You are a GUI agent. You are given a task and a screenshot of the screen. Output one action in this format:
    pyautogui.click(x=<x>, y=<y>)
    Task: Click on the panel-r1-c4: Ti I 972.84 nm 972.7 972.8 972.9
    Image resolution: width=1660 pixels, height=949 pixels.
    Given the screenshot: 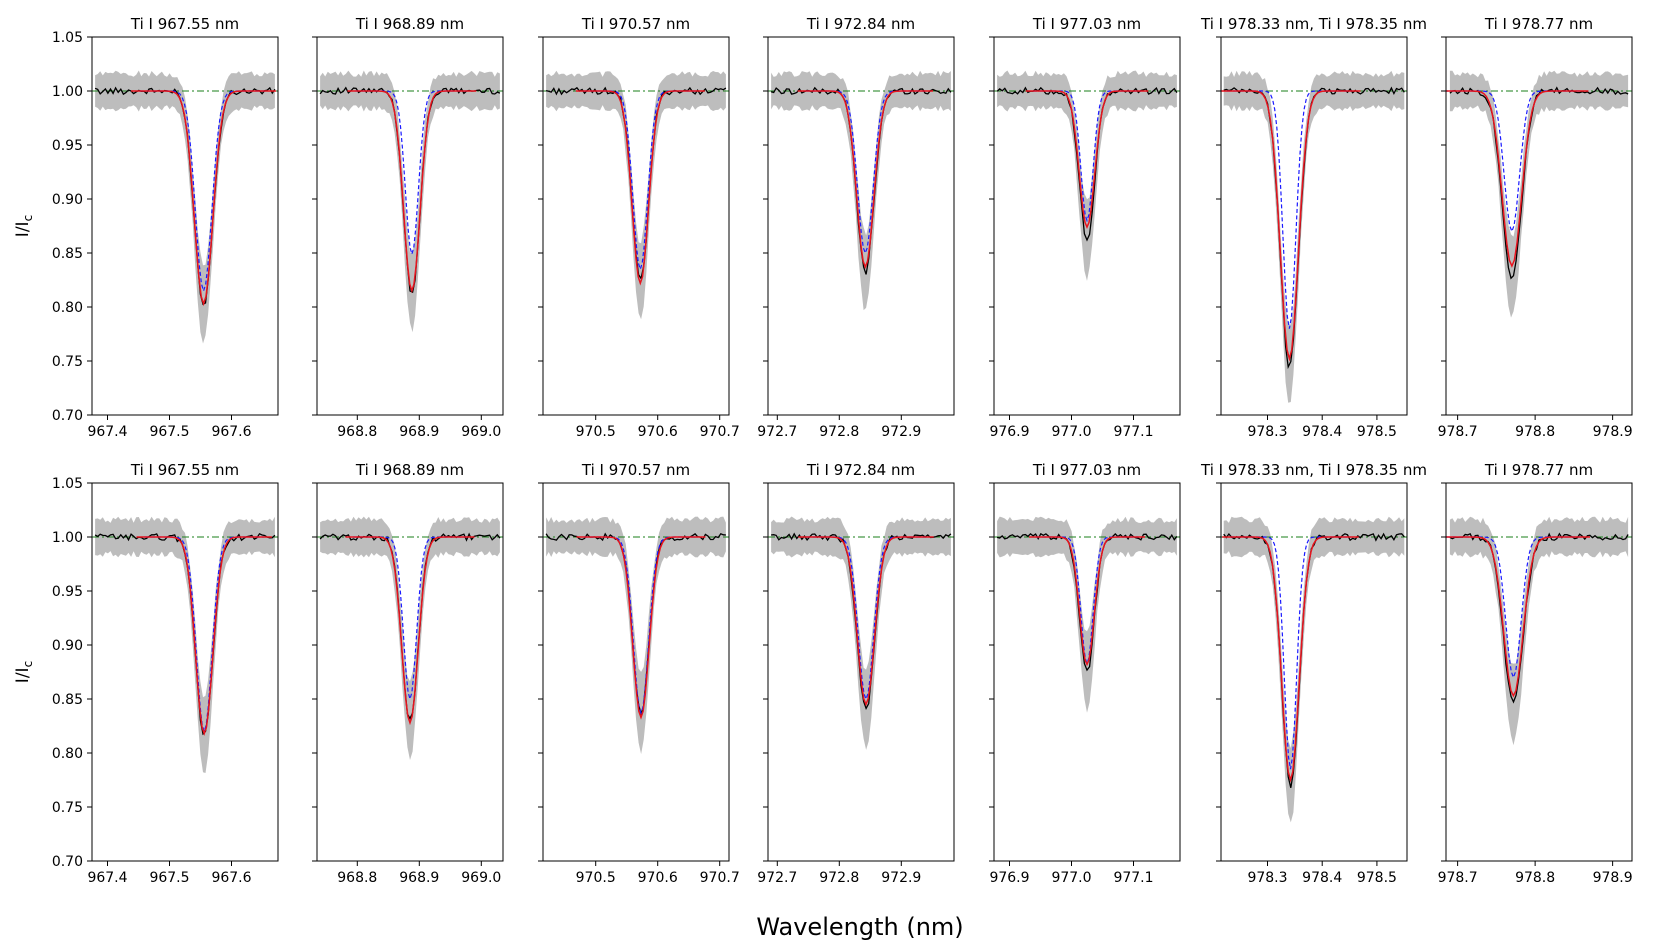 What is the action you would take?
    pyautogui.click(x=856, y=227)
    